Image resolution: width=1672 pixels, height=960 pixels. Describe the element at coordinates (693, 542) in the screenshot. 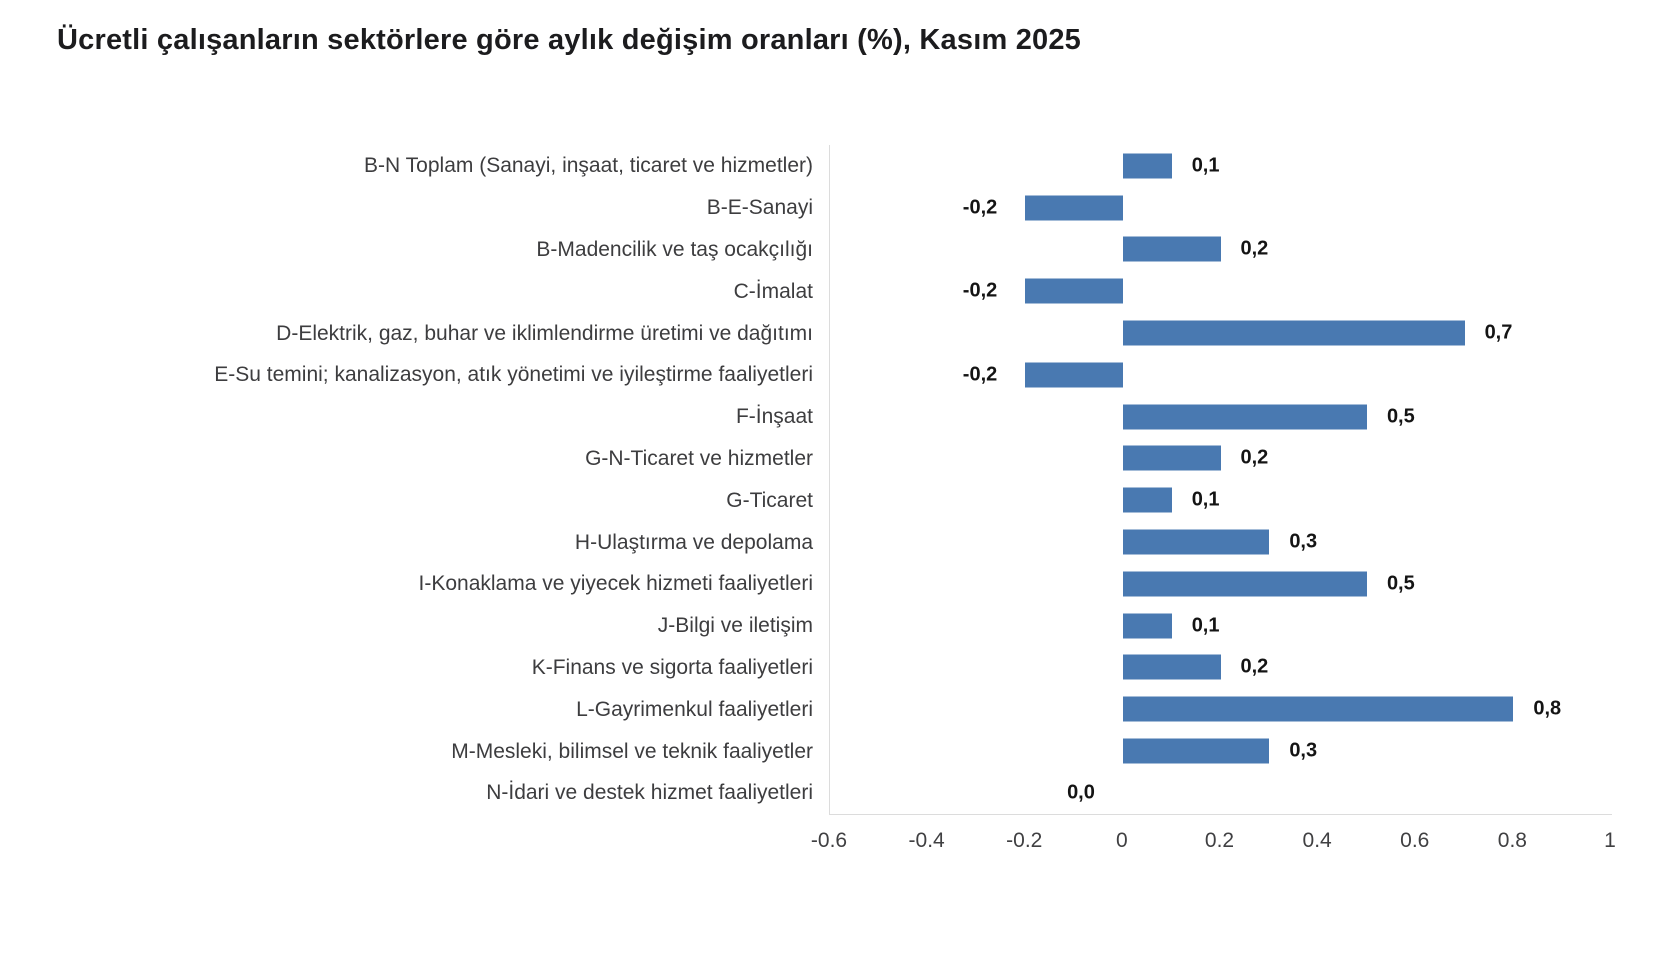

I see `category-label: H-Ulaştırma ve depolama` at that location.